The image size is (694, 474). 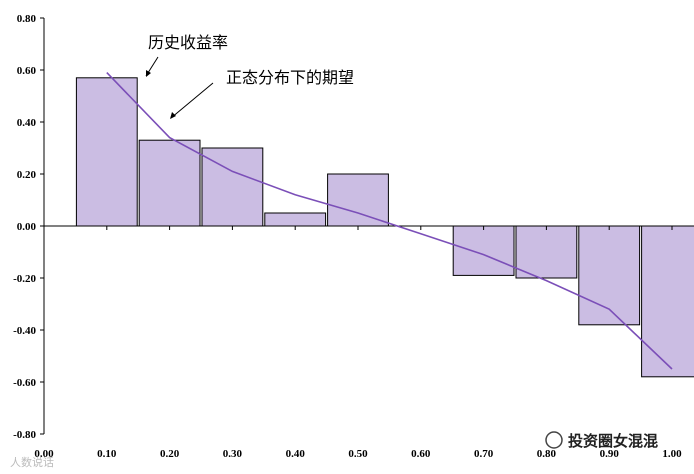 What do you see at coordinates (27, 175) in the screenshot?
I see `y-tick-label: 0.20` at bounding box center [27, 175].